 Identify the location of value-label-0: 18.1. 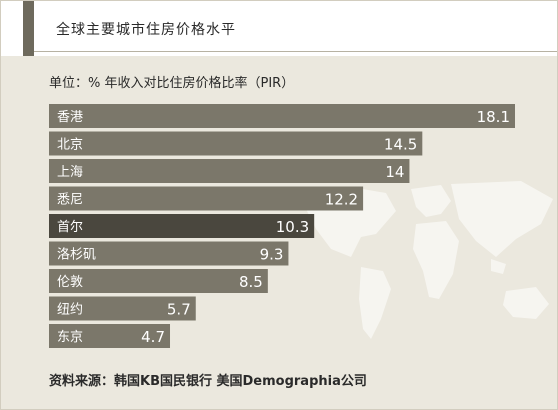
(493, 117).